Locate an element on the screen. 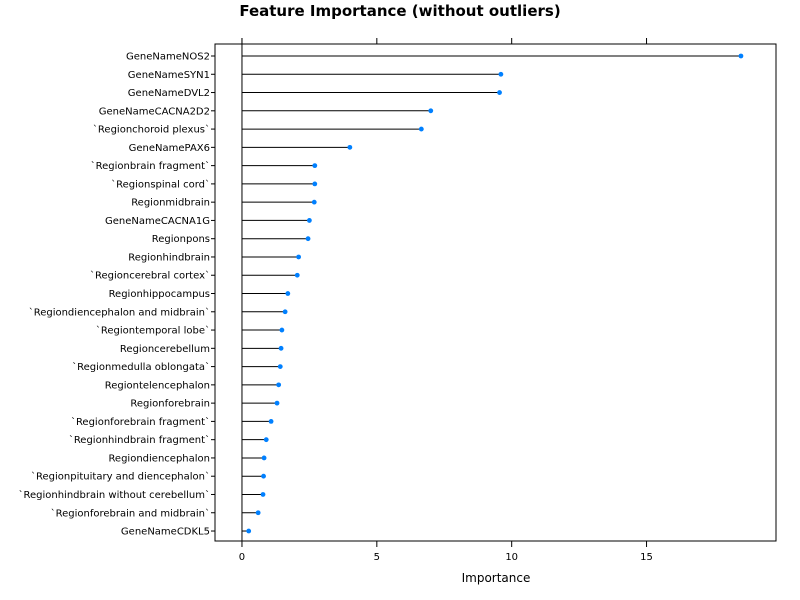 Image resolution: width=800 pixels, height=600 pixels. category-label: `Regionmedulla oblongata` is located at coordinates (141, 367).